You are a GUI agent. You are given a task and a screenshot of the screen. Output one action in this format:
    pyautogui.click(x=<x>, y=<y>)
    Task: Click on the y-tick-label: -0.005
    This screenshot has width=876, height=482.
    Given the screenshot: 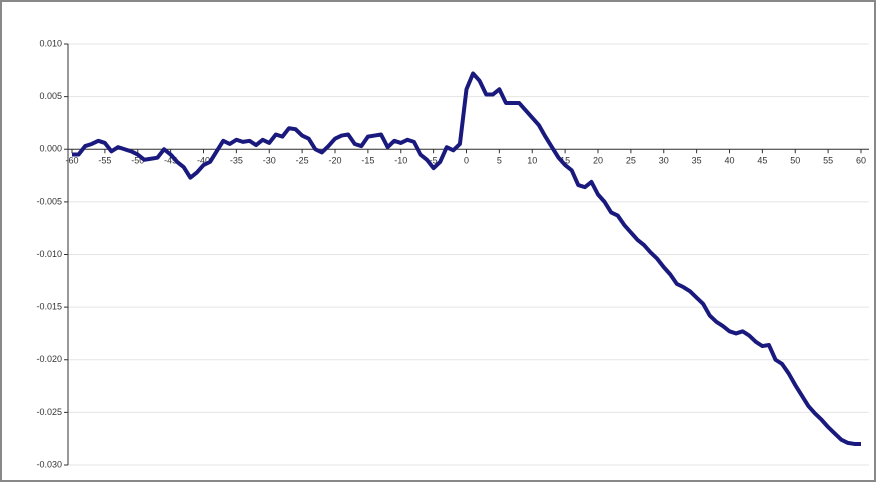 What is the action you would take?
    pyautogui.click(x=49, y=201)
    